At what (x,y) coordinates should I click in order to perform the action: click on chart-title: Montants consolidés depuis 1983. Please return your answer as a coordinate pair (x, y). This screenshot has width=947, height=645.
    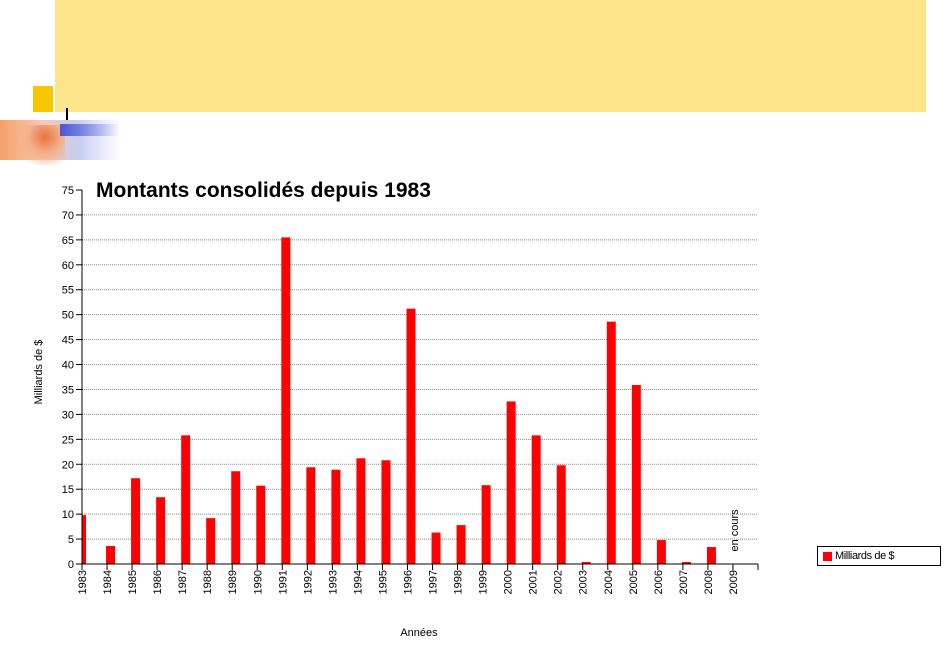
    Looking at the image, I should click on (263, 190).